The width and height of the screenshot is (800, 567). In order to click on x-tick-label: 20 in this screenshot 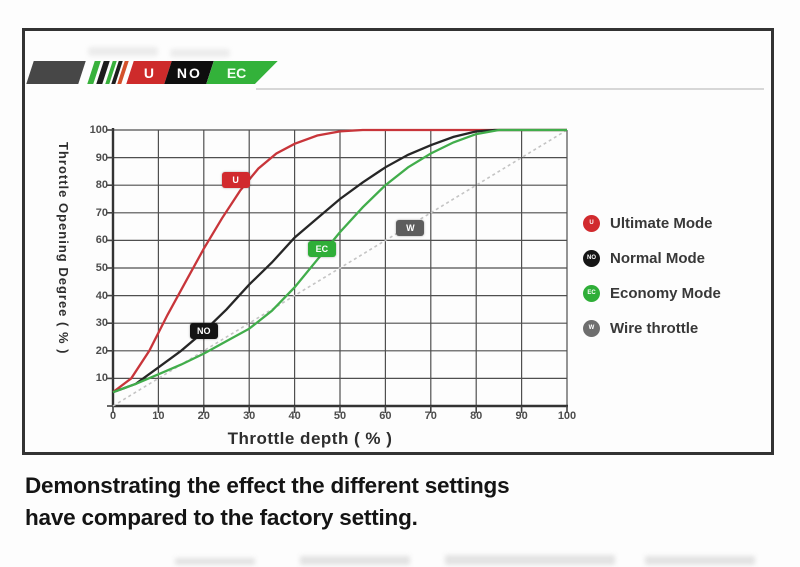, I will do `click(203, 416)`.